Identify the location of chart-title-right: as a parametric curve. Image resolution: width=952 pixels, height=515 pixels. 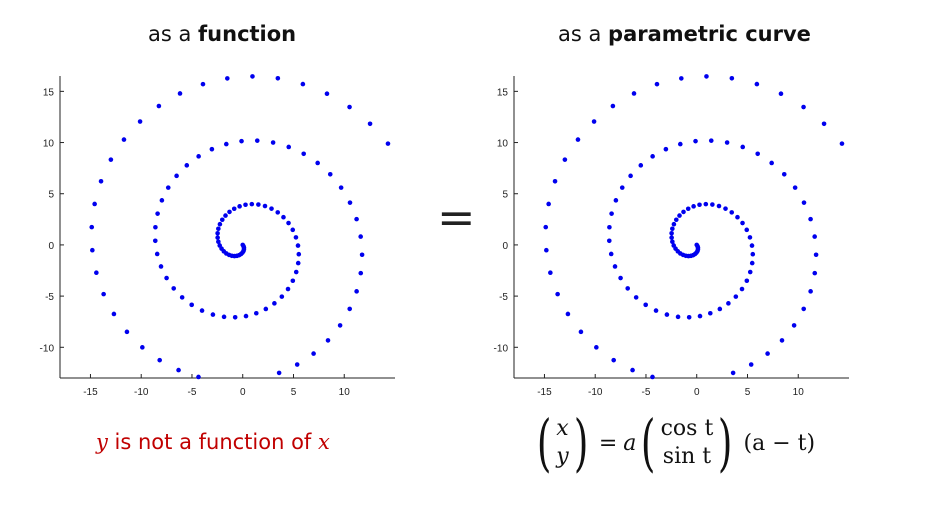
(684, 34).